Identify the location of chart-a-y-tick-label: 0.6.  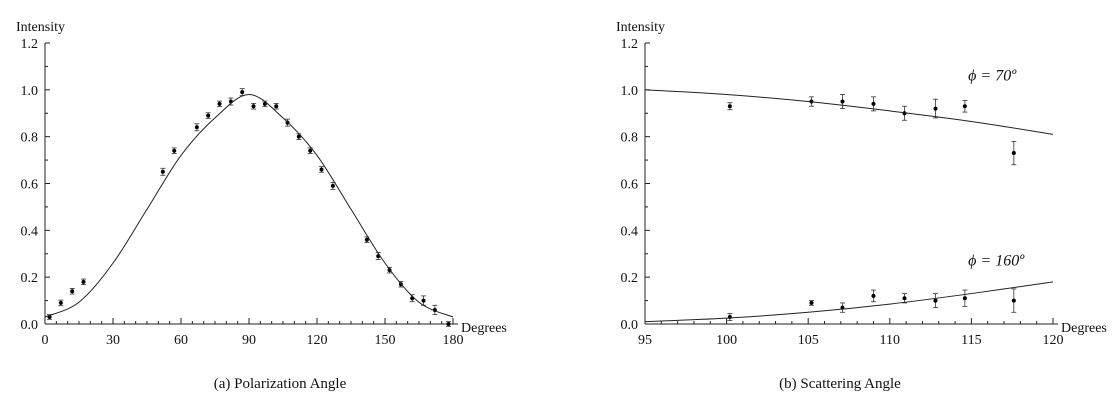
(30, 185).